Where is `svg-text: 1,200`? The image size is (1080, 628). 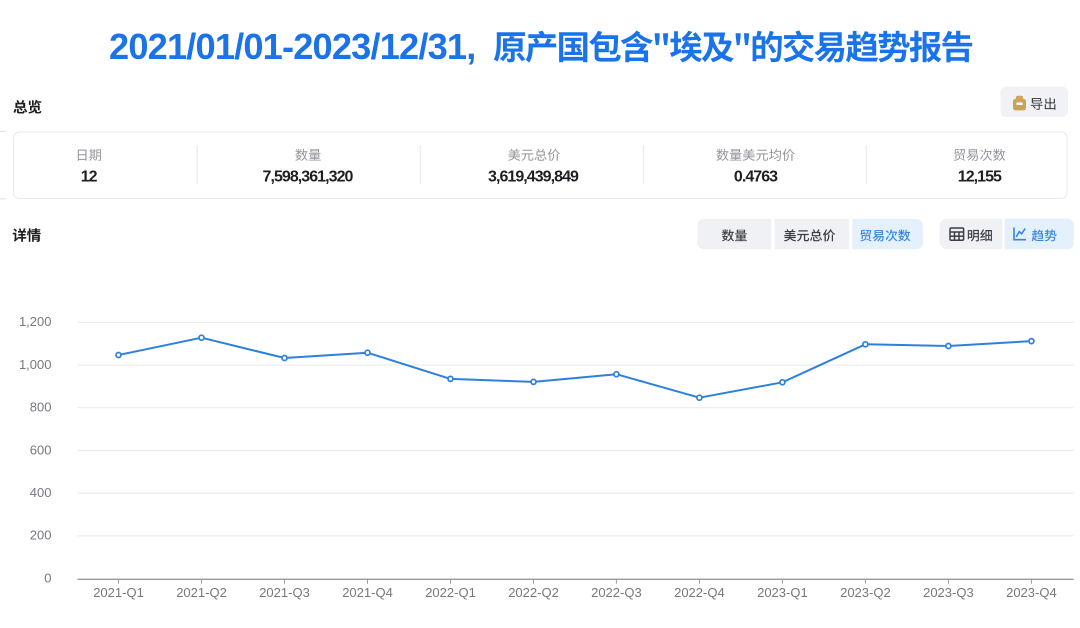 svg-text: 1,200 is located at coordinates (35, 321).